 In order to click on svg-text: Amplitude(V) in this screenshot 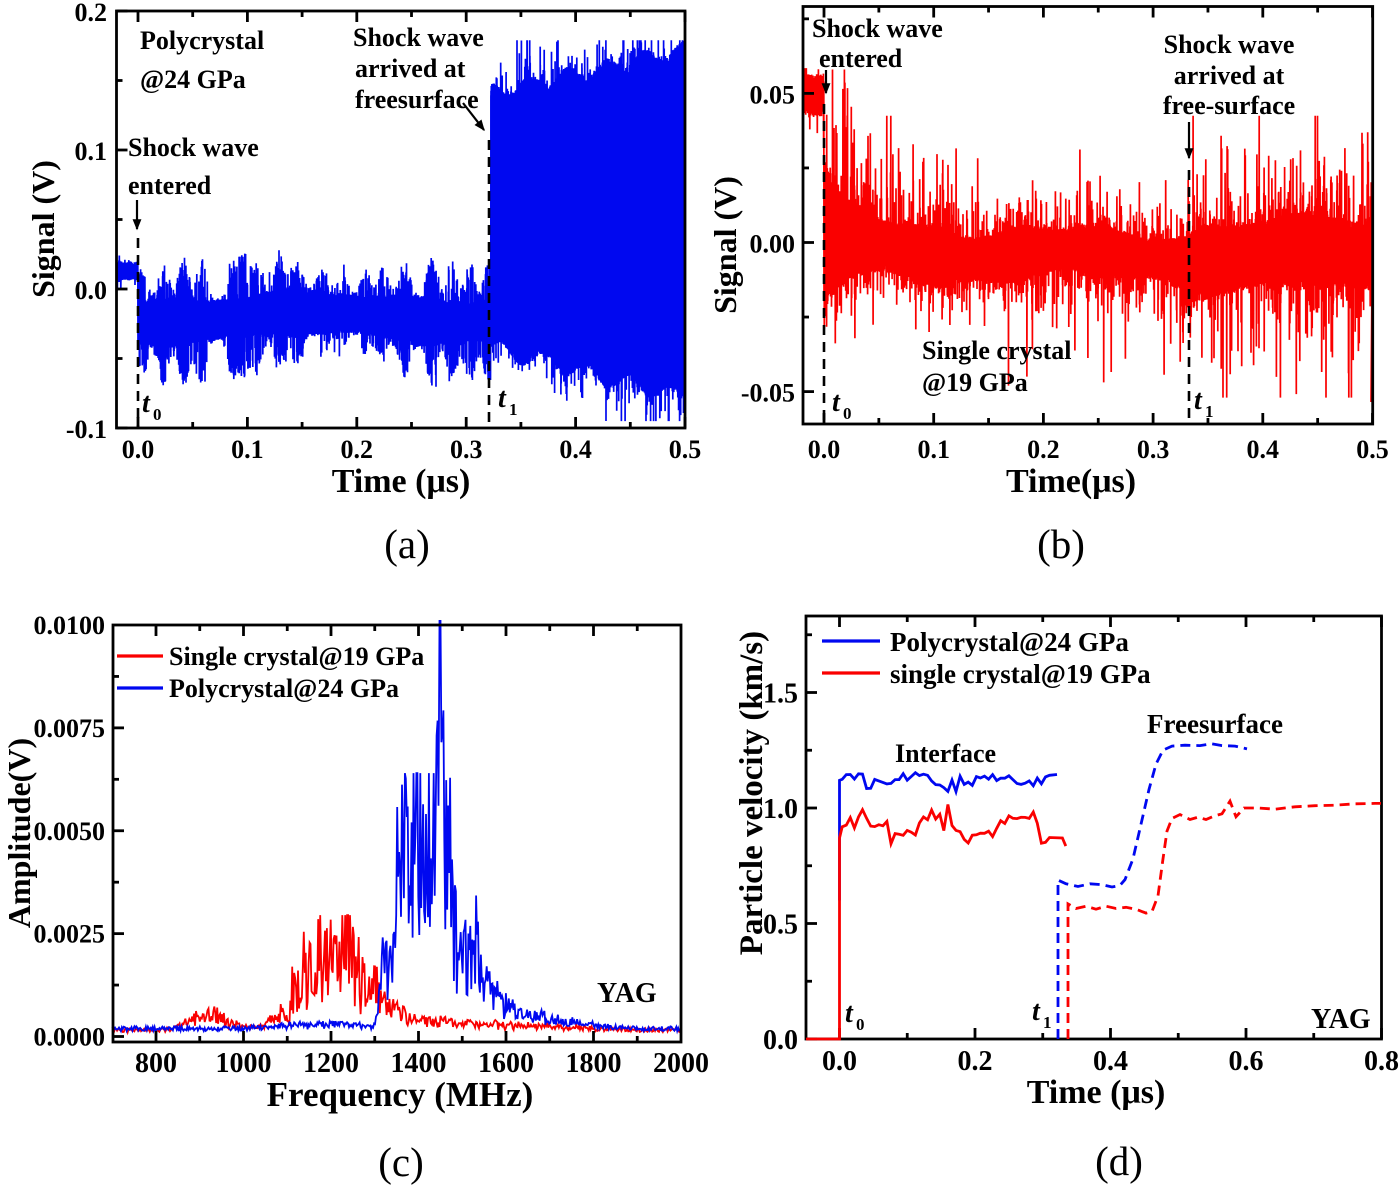, I will do `click(19, 833)`.